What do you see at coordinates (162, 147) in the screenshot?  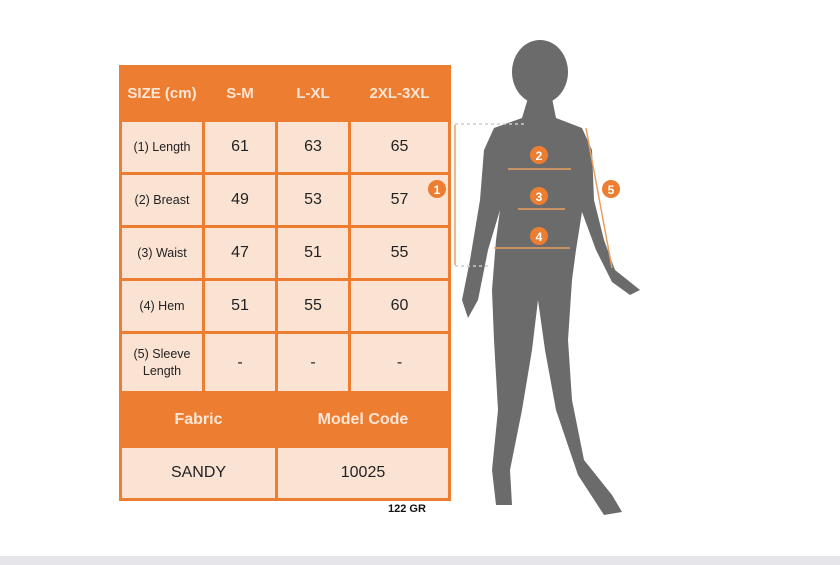 I see `row-label: (1) Length` at bounding box center [162, 147].